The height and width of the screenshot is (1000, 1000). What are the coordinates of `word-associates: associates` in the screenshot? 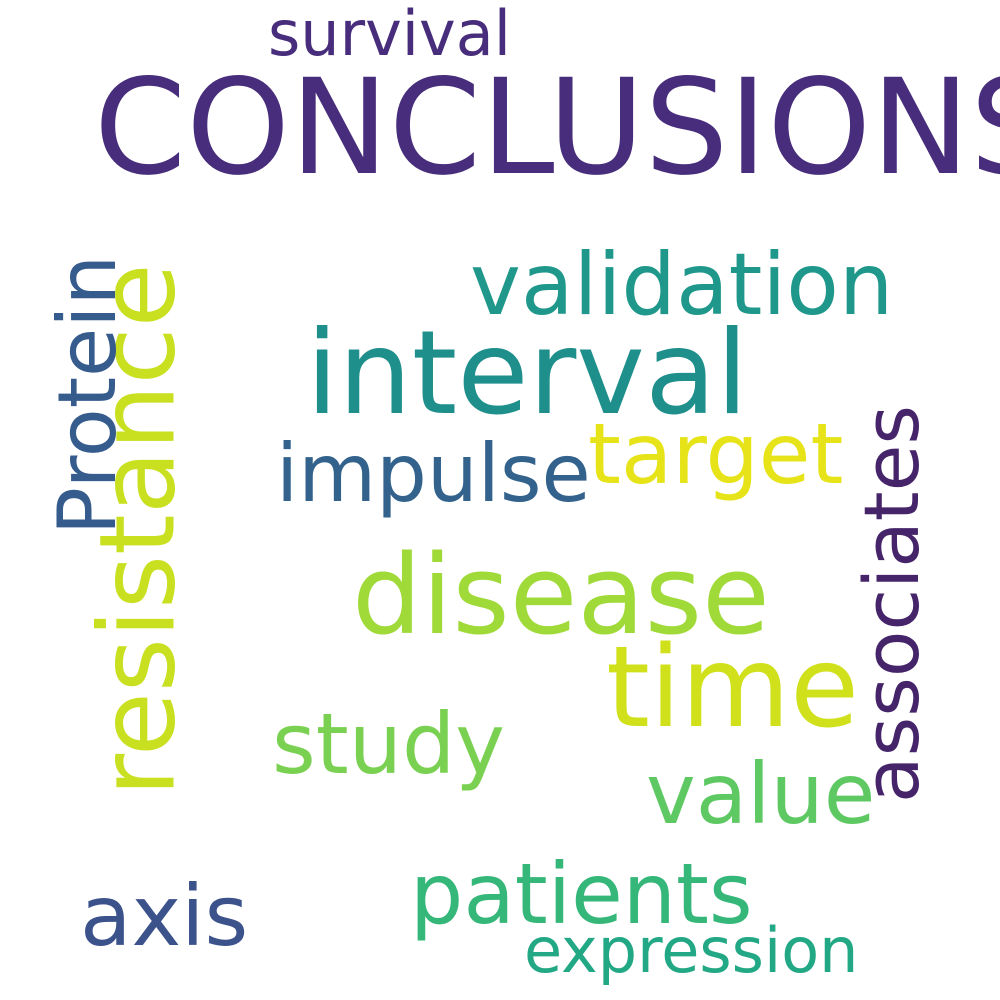 It's located at (891, 604).